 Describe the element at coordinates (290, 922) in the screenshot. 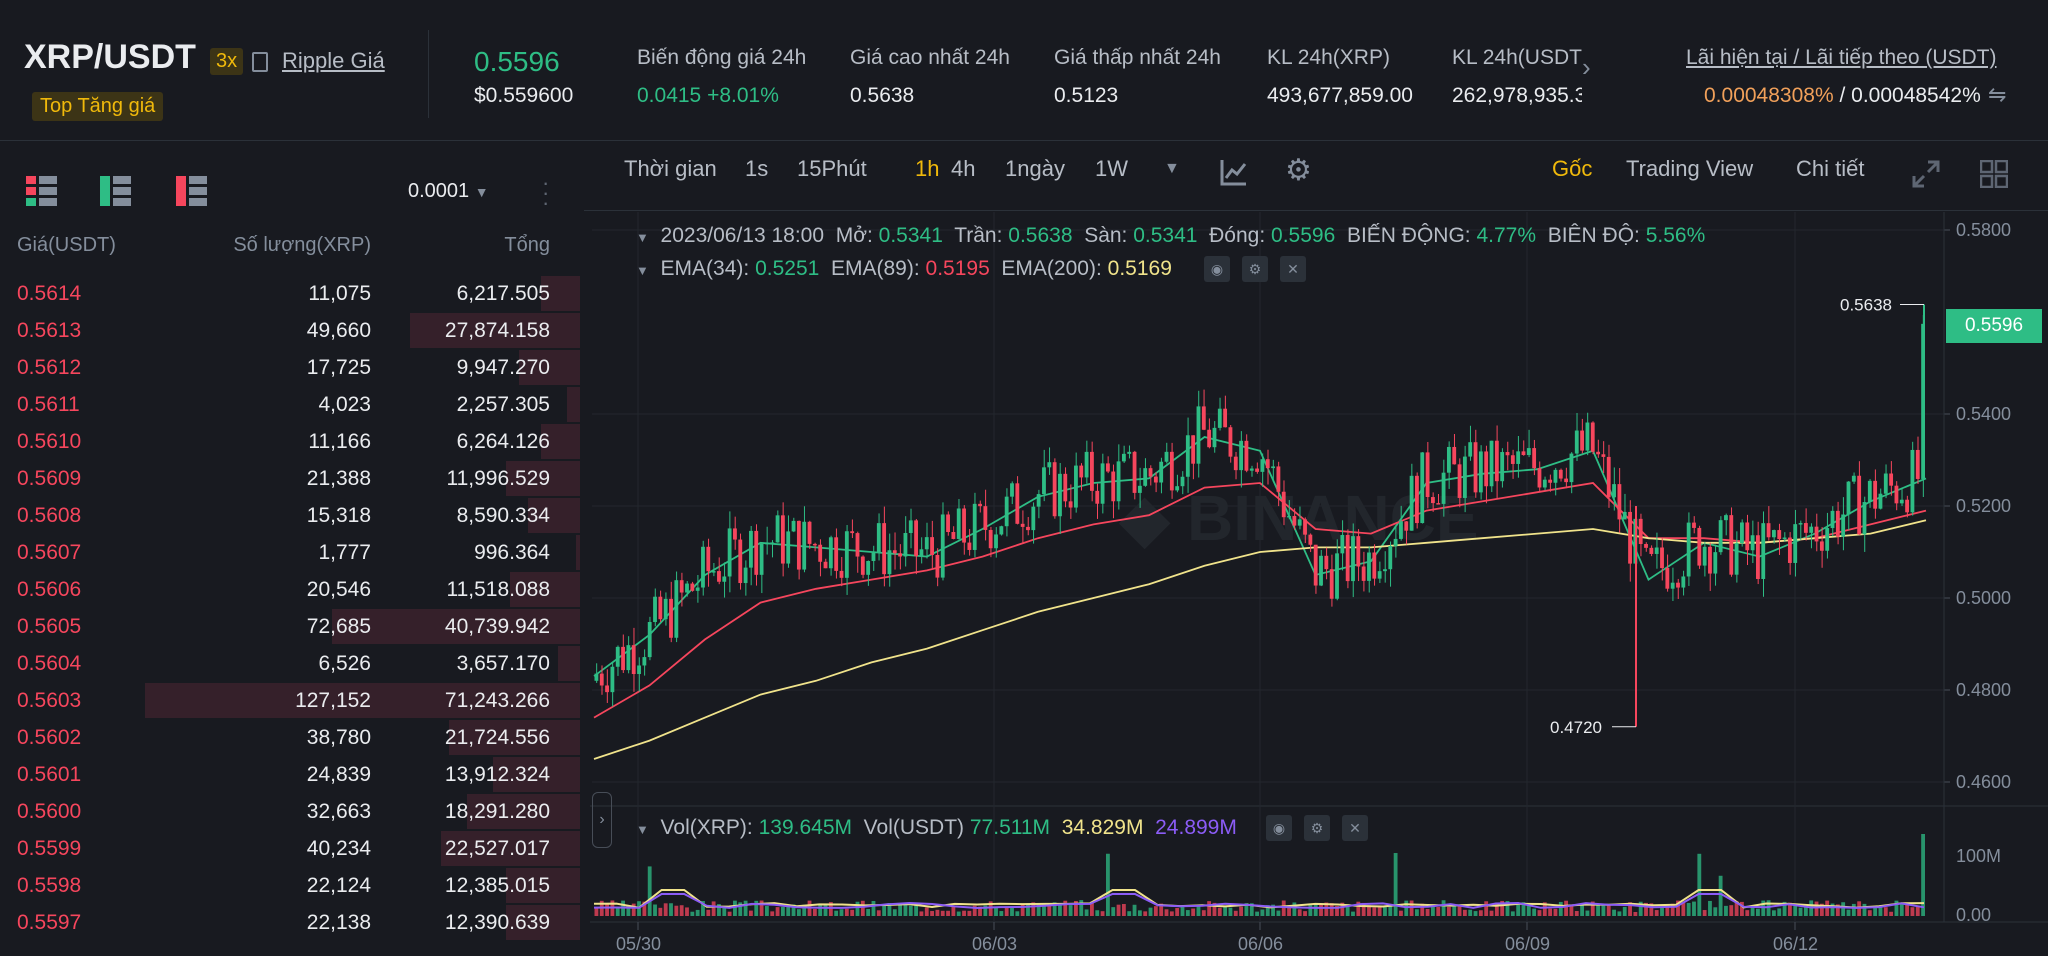

I see `orderbook-row: 0.5597 22,138 12,390.639` at that location.